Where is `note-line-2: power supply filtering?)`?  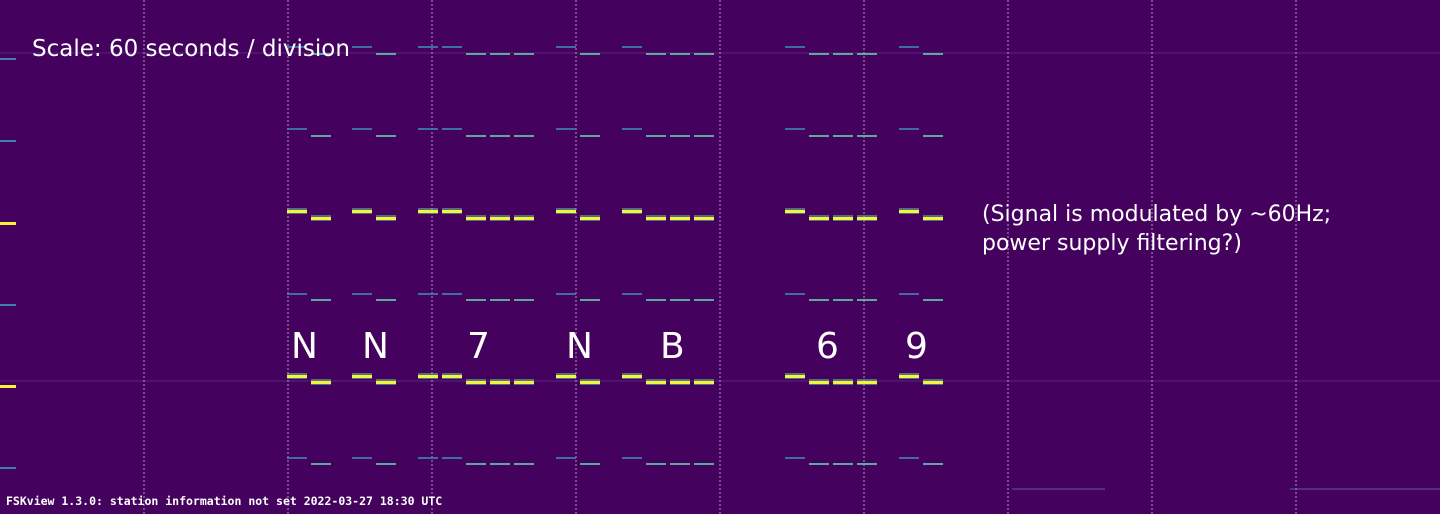 note-line-2: power supply filtering?) is located at coordinates (1112, 243).